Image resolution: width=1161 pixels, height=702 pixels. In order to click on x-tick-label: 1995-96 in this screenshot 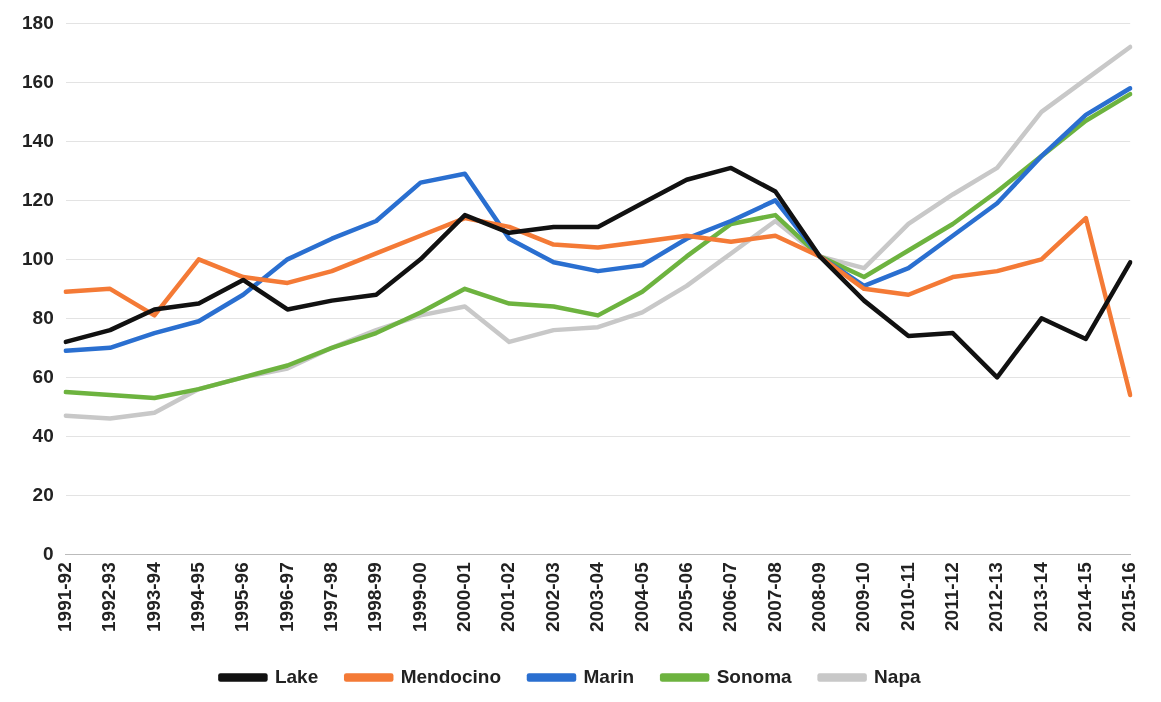, I will do `click(242, 597)`.